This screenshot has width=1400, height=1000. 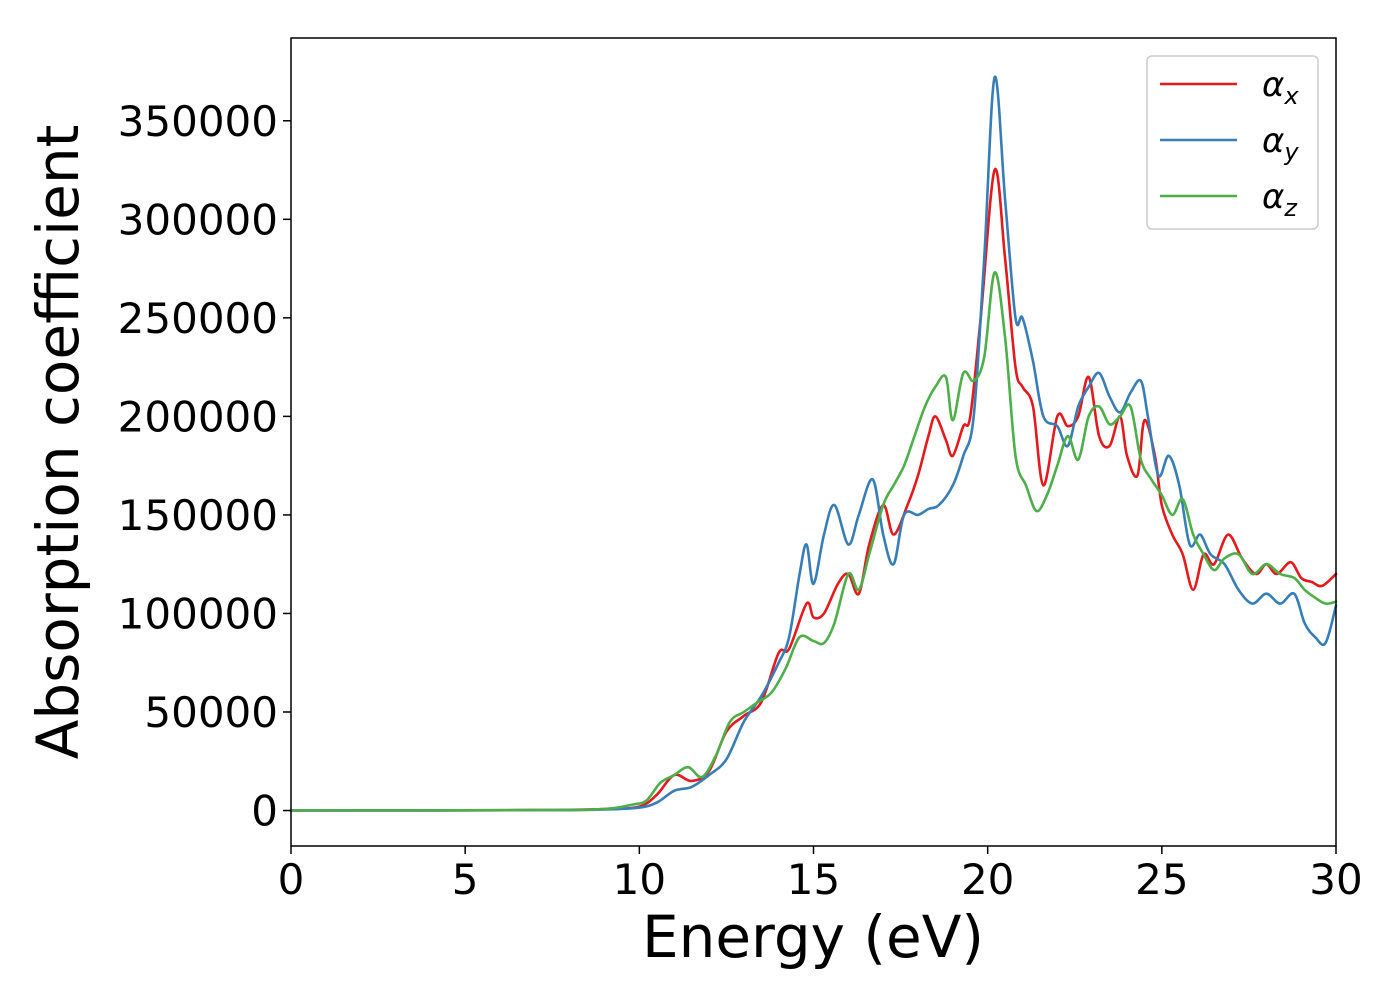 What do you see at coordinates (211, 712) in the screenshot?
I see `y-tick-label: 50000` at bounding box center [211, 712].